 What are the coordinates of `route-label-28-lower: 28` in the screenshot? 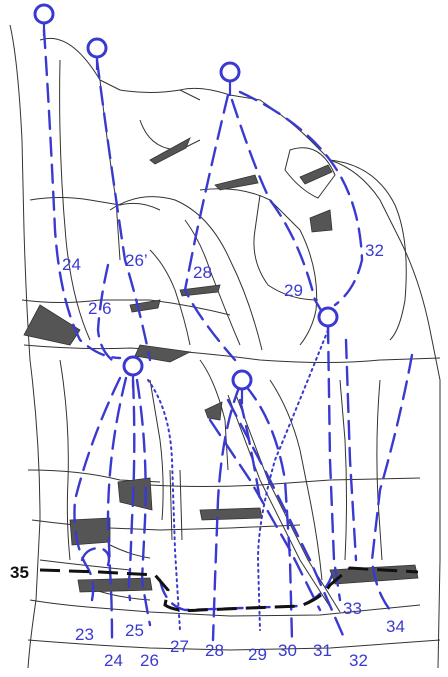 It's located at (214, 650).